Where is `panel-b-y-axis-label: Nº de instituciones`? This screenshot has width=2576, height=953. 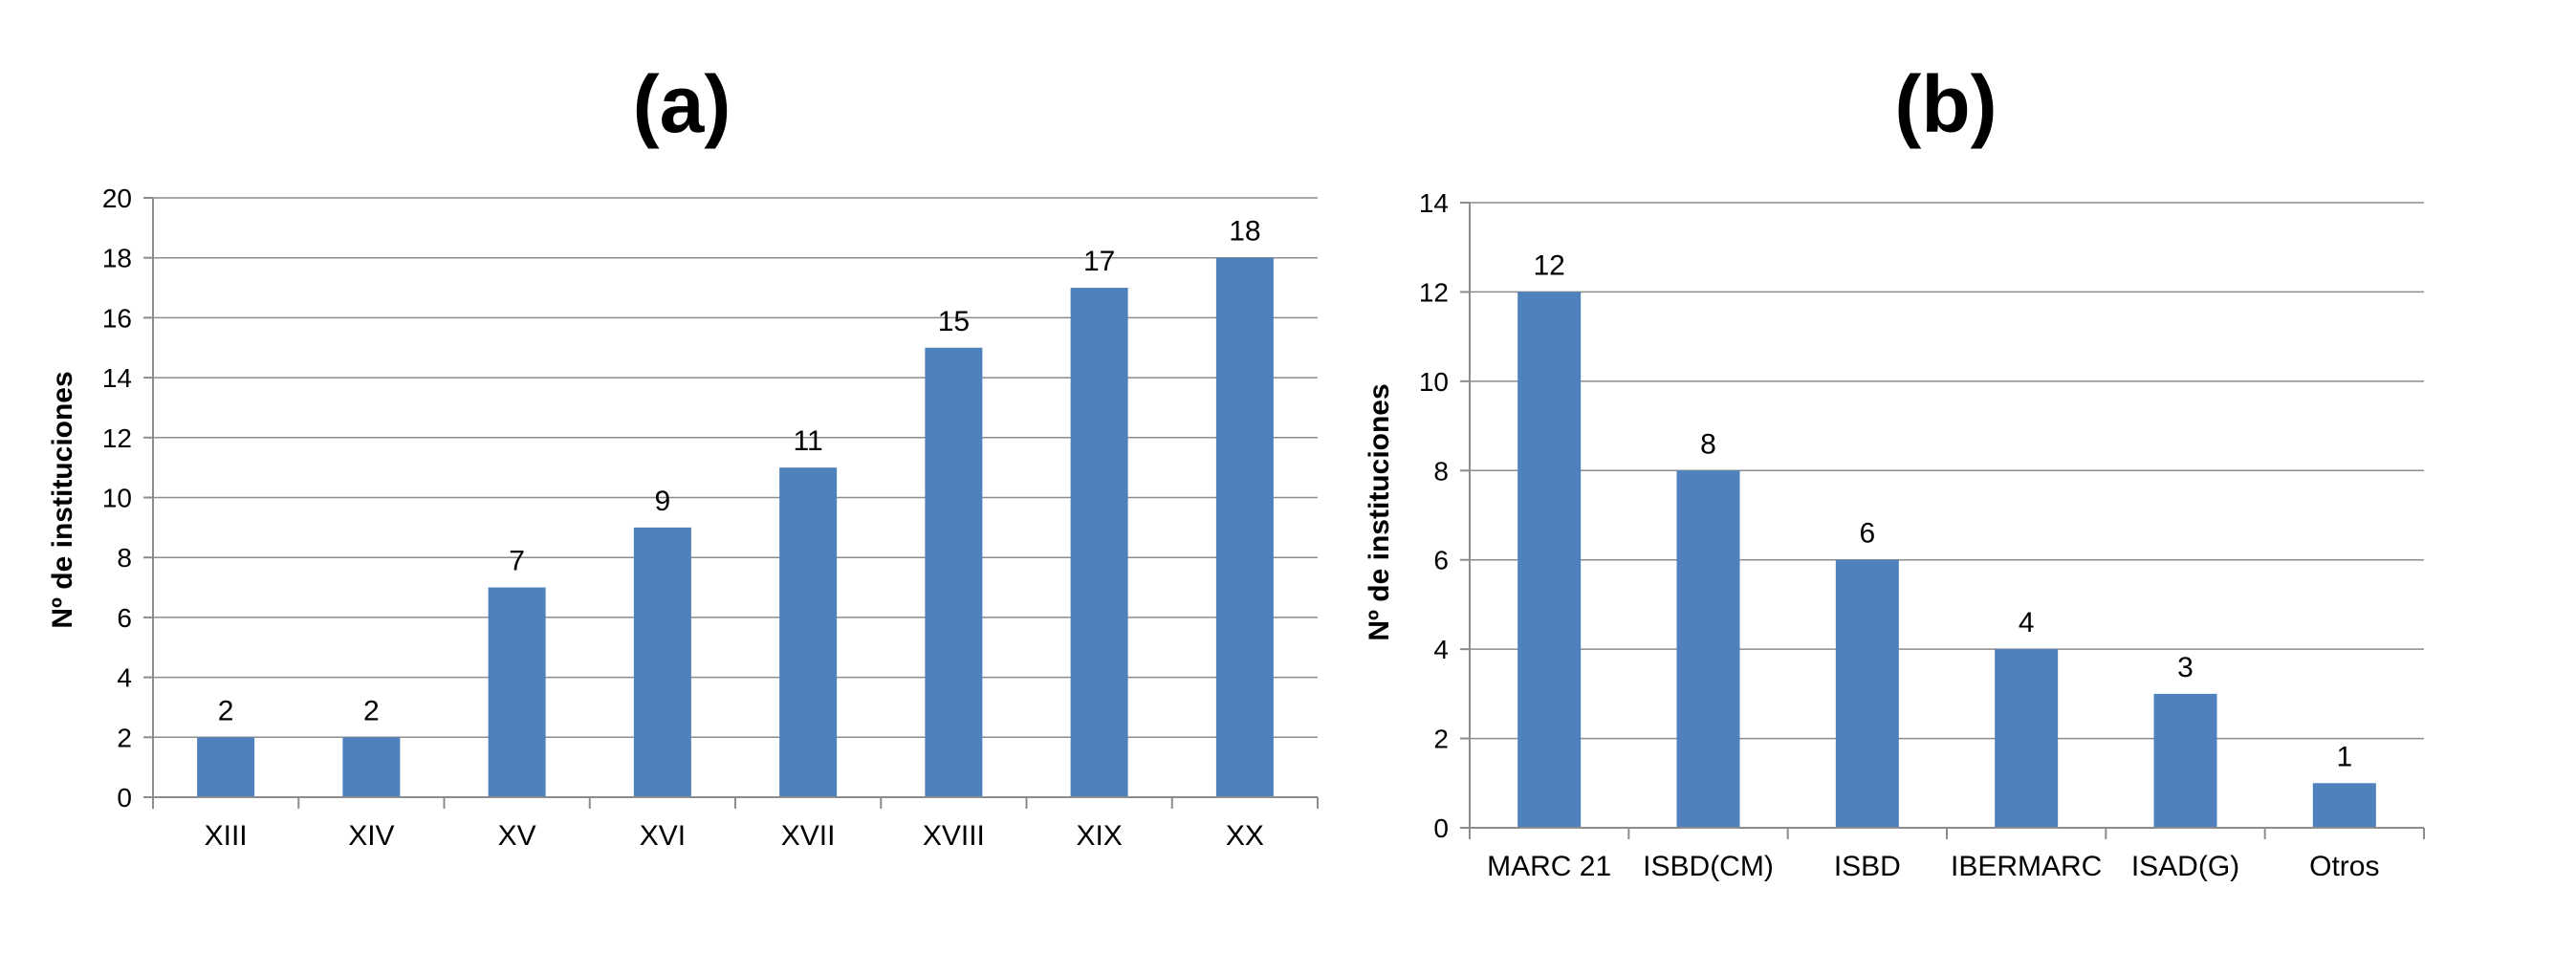
panel-b-y-axis-label: Nº de instituciones is located at coordinates (1379, 512).